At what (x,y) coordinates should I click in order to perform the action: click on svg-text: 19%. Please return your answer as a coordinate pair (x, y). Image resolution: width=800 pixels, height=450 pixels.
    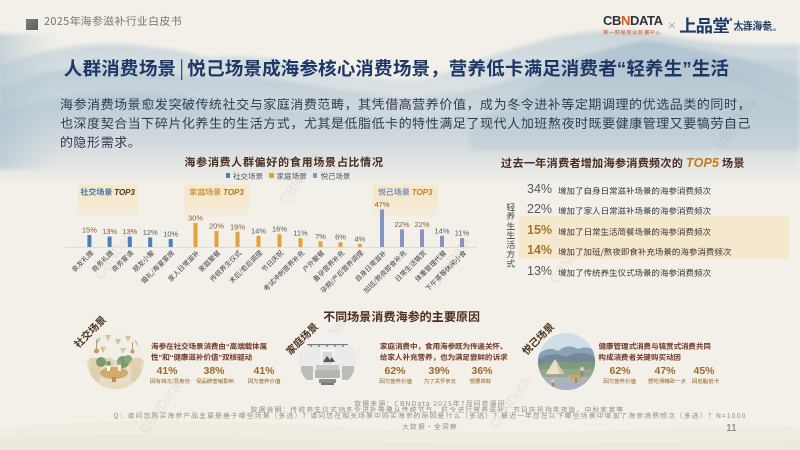
    Looking at the image, I should click on (237, 226).